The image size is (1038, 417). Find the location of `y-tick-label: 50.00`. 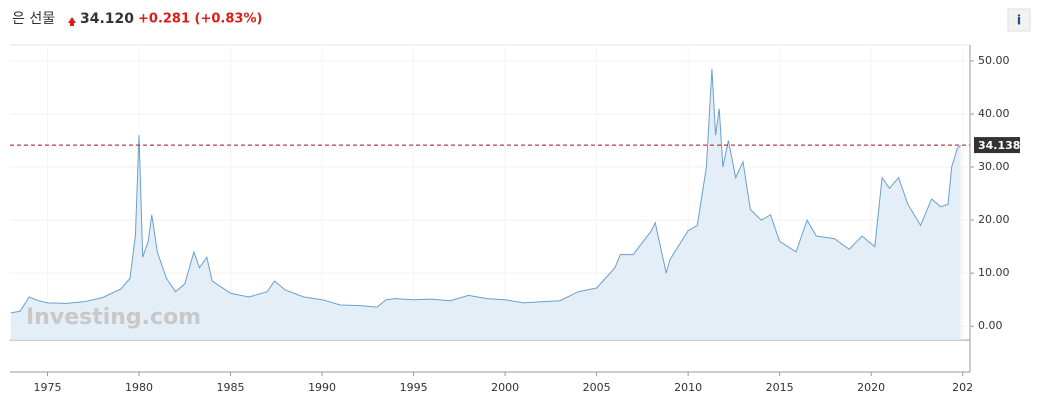

y-tick-label: 50.00 is located at coordinates (994, 60).